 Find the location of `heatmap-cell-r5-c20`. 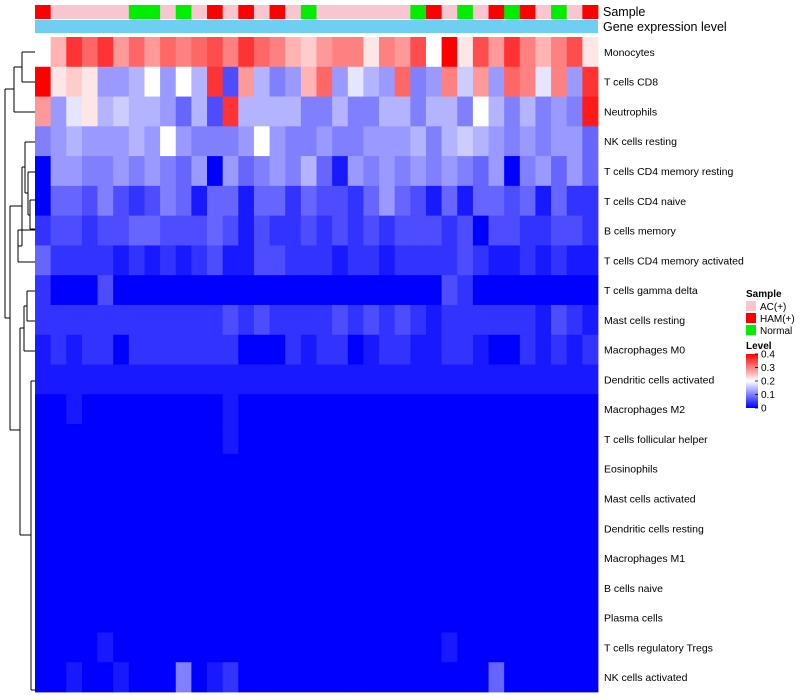

heatmap-cell-r5-c20 is located at coordinates (355, 201).